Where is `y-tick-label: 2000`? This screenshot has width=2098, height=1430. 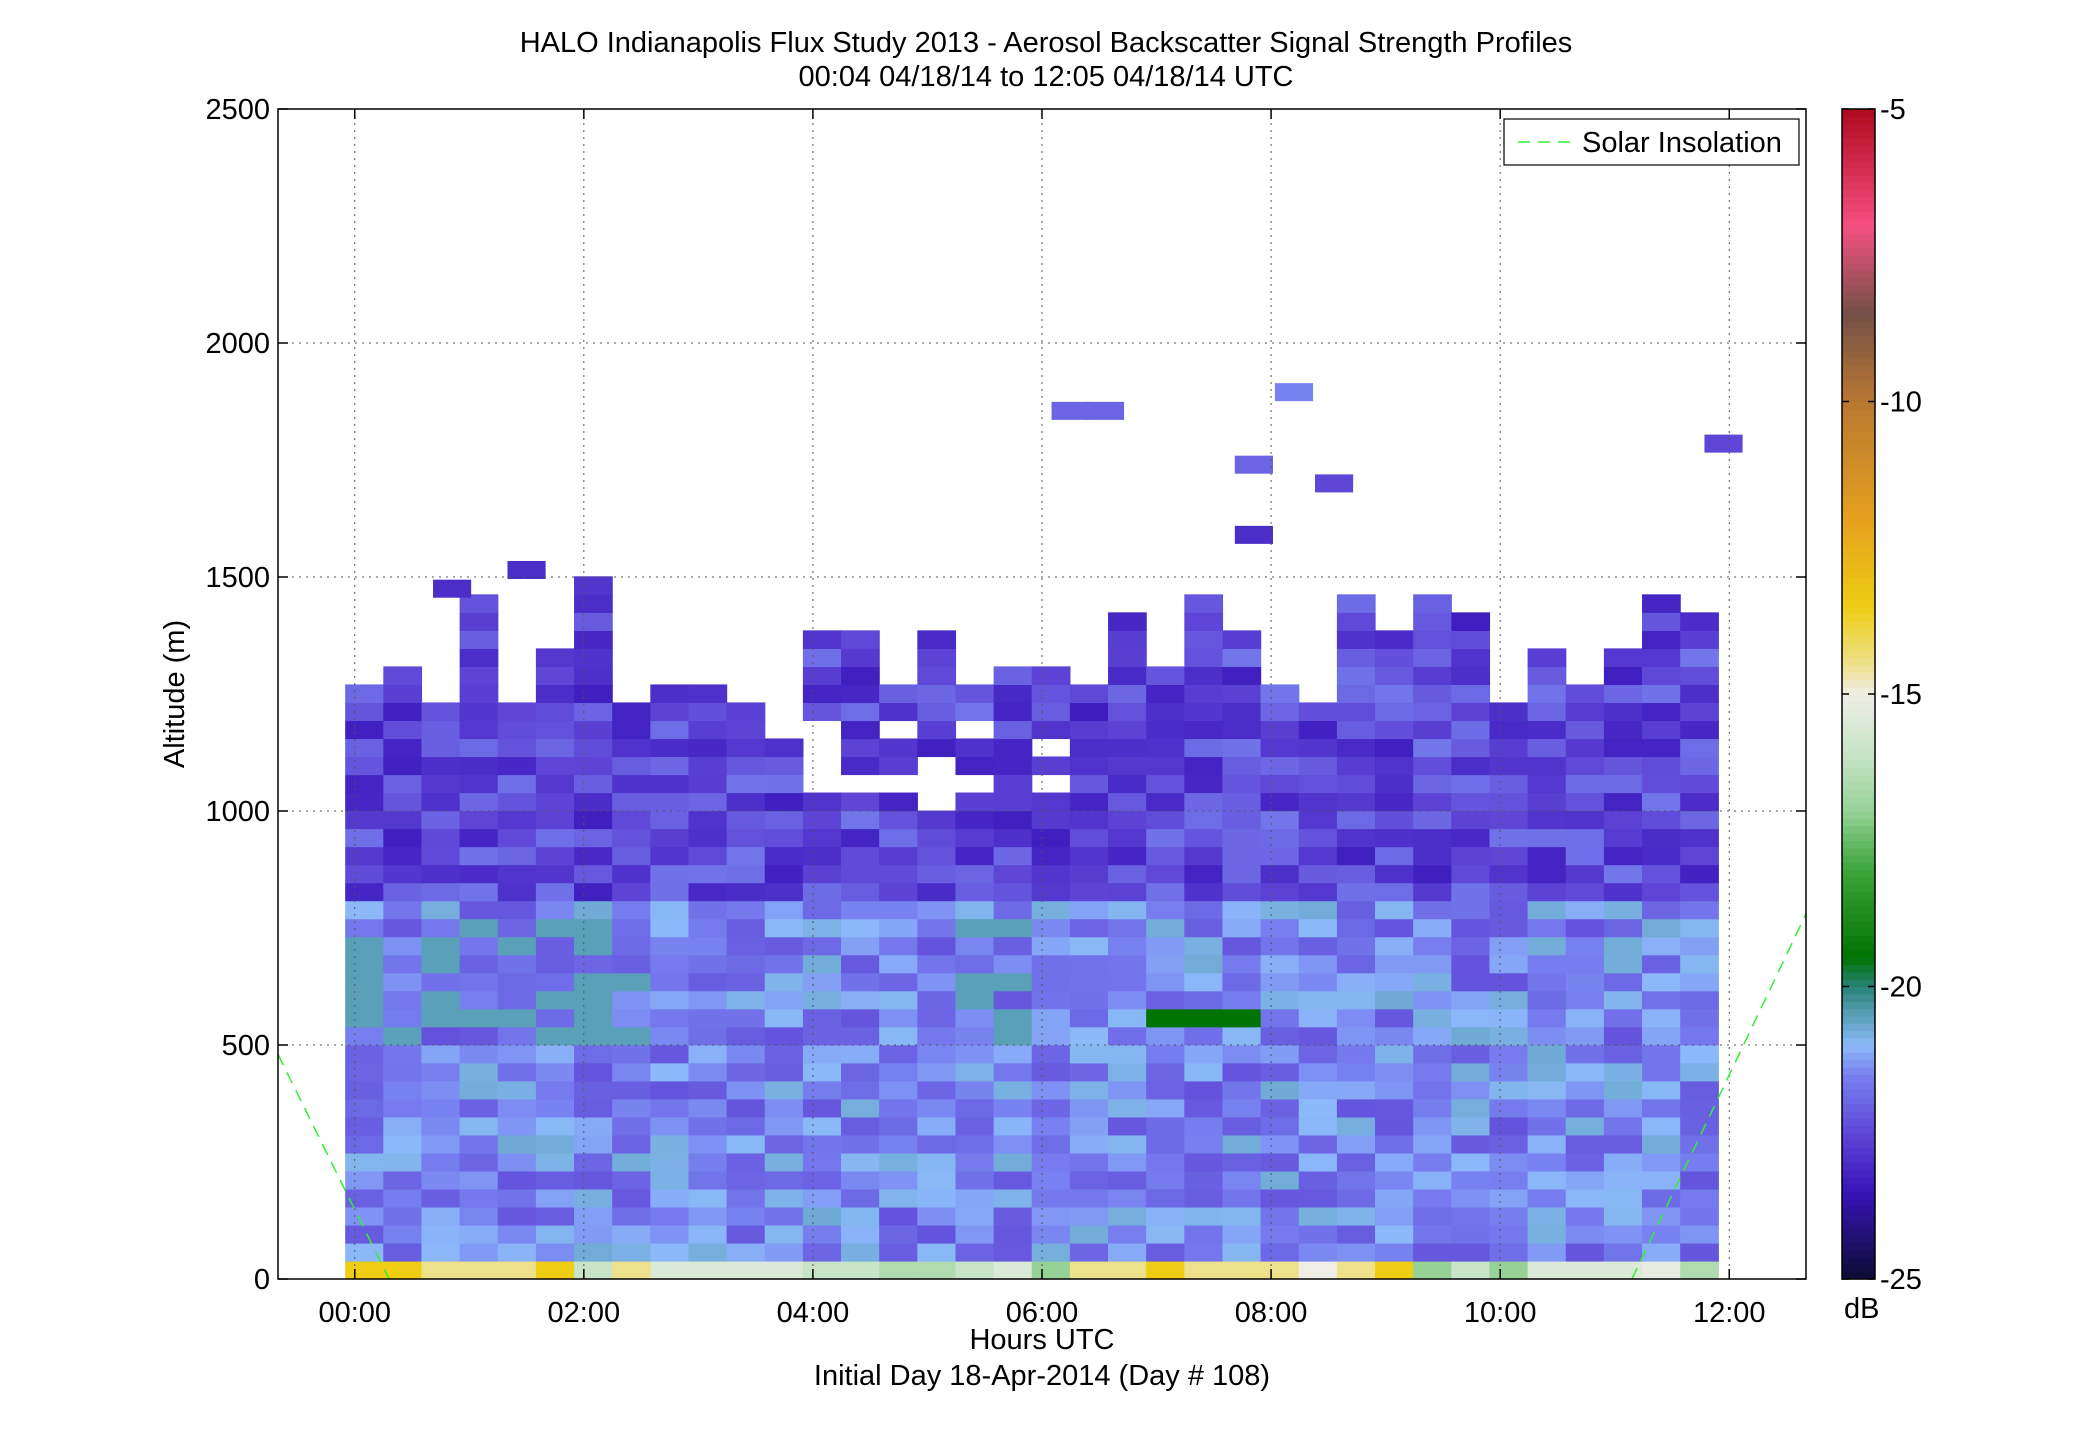
y-tick-label: 2000 is located at coordinates (237, 344).